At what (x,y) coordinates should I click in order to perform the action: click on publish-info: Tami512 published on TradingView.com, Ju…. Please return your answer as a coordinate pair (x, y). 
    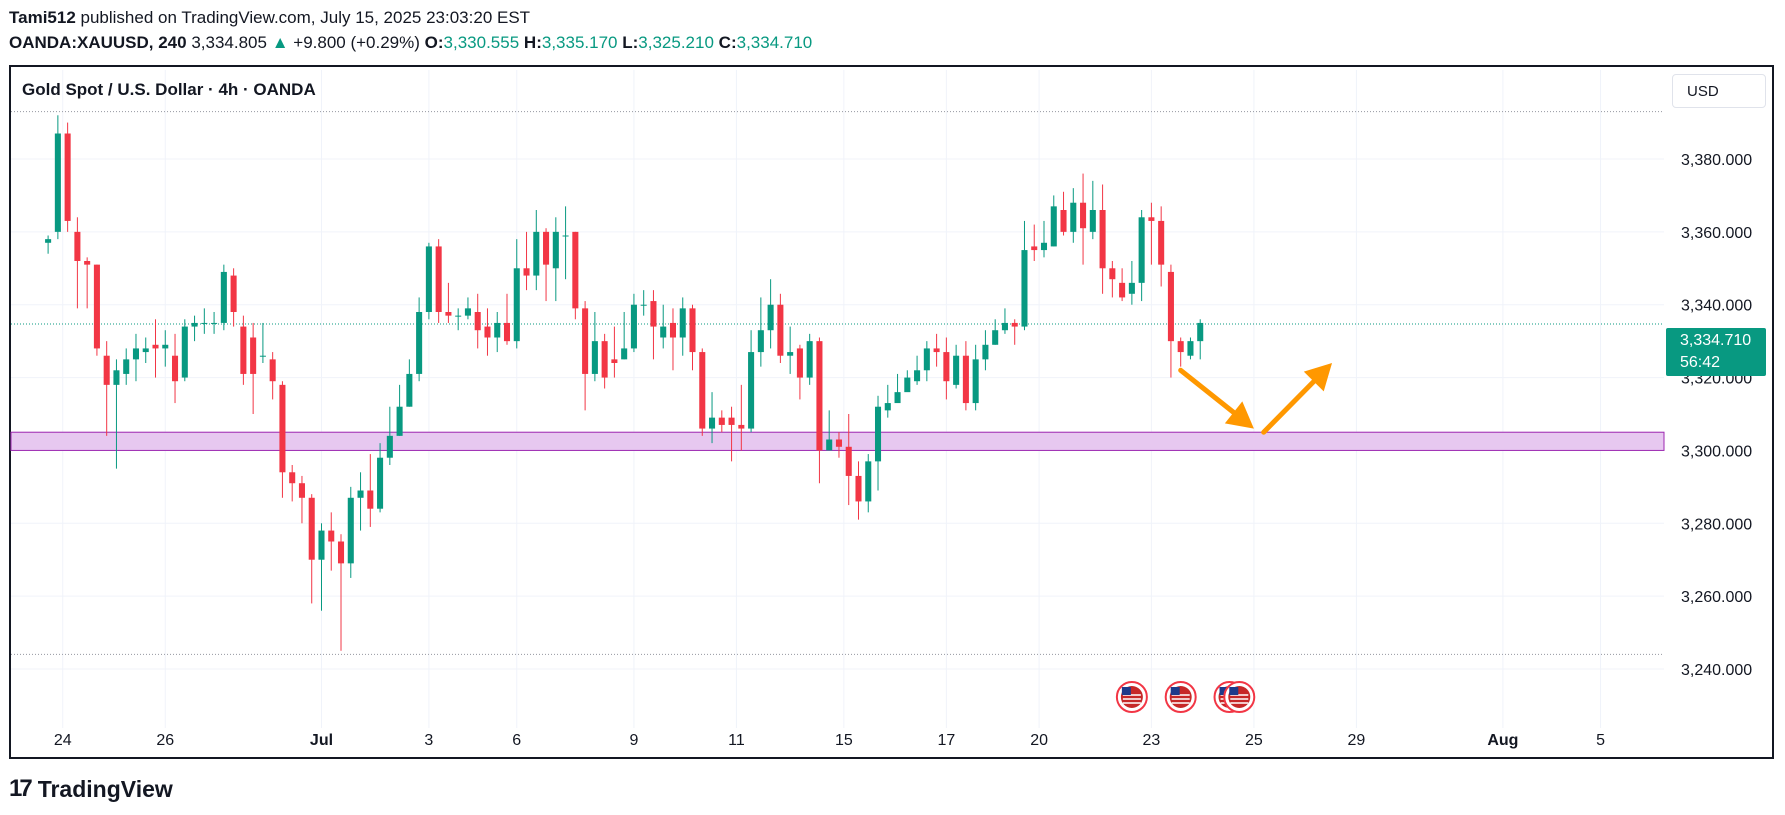
    Looking at the image, I should click on (269, 18).